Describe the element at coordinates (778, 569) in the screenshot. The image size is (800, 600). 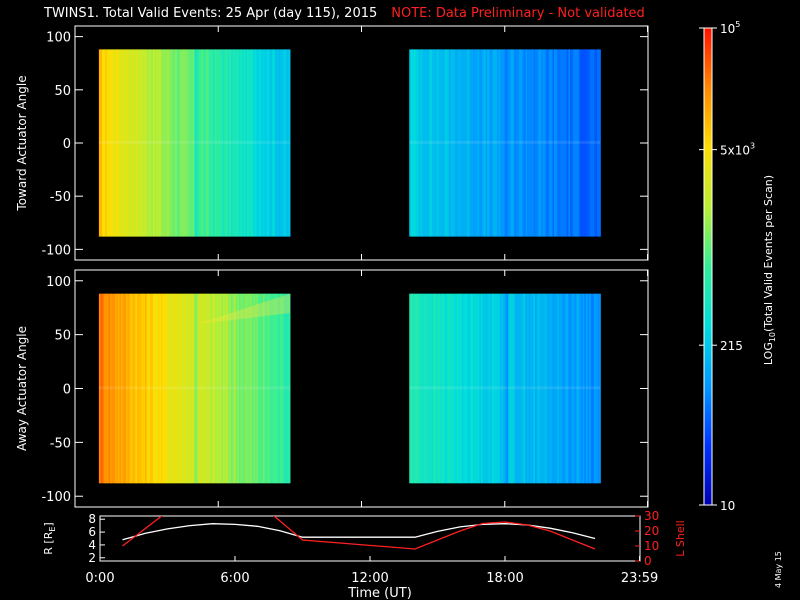
I see `date-stamp: 4 May 15` at that location.